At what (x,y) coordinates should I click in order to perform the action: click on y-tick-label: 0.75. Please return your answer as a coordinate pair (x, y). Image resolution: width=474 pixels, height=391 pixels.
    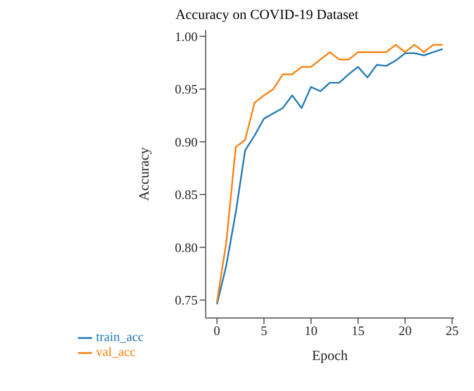
    Looking at the image, I should click on (186, 300).